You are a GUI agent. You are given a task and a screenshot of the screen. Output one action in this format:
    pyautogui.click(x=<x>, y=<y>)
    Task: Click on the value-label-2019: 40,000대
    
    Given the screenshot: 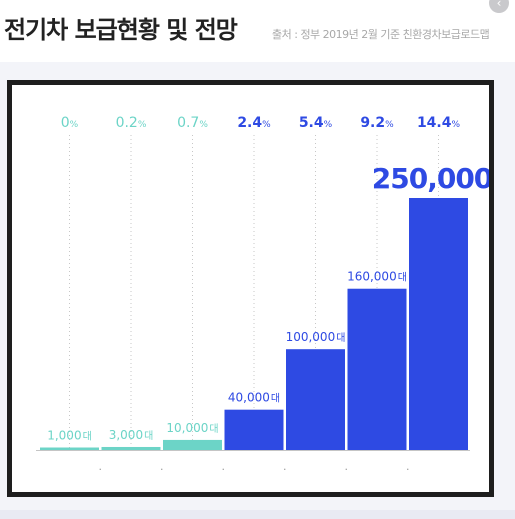 What is the action you would take?
    pyautogui.click(x=254, y=398)
    